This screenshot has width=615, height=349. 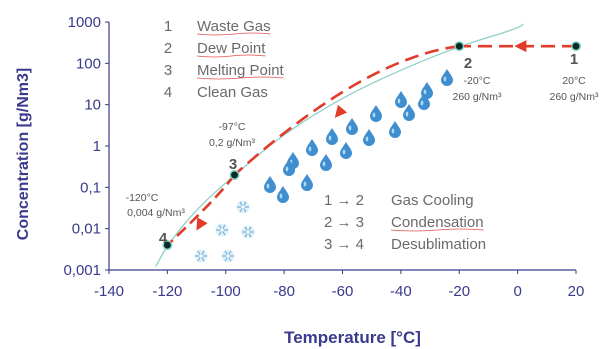 I want to click on arrow-condensation, so click(x=341, y=111).